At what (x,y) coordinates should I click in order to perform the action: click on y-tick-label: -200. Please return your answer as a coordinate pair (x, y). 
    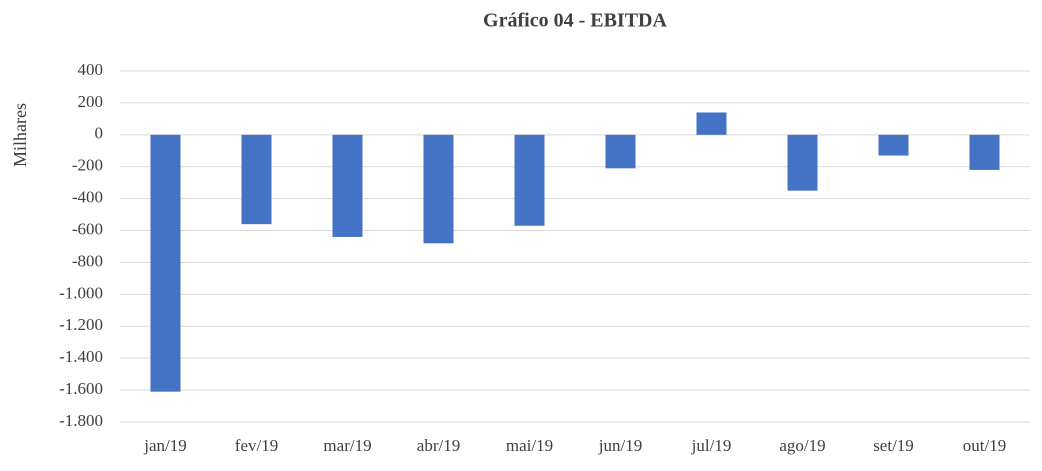
    Looking at the image, I should click on (87, 165).